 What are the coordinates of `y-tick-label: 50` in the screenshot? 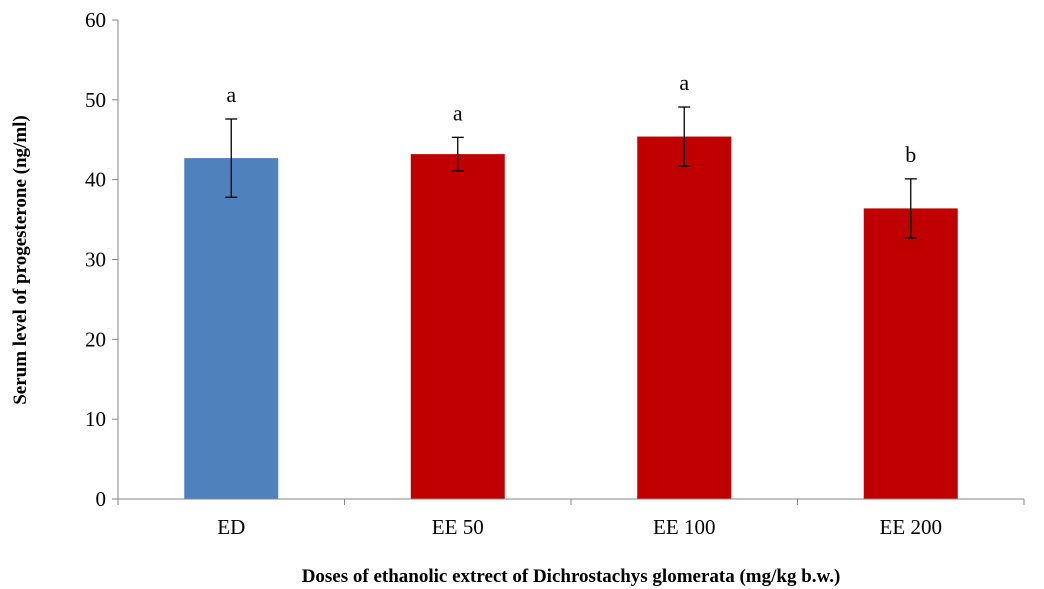 It's located at (95, 100).